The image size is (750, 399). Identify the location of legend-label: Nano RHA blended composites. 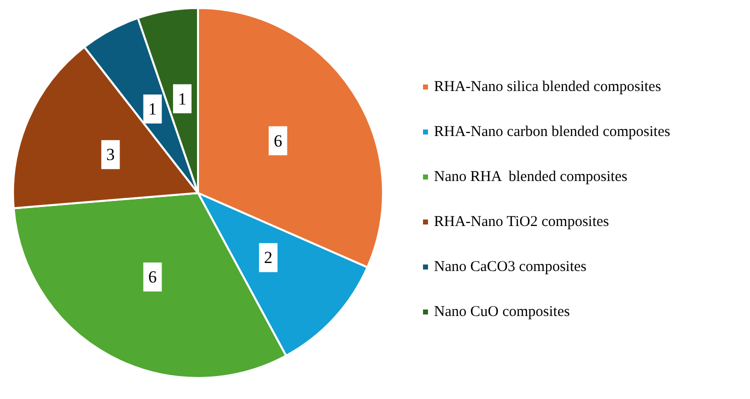
(531, 177).